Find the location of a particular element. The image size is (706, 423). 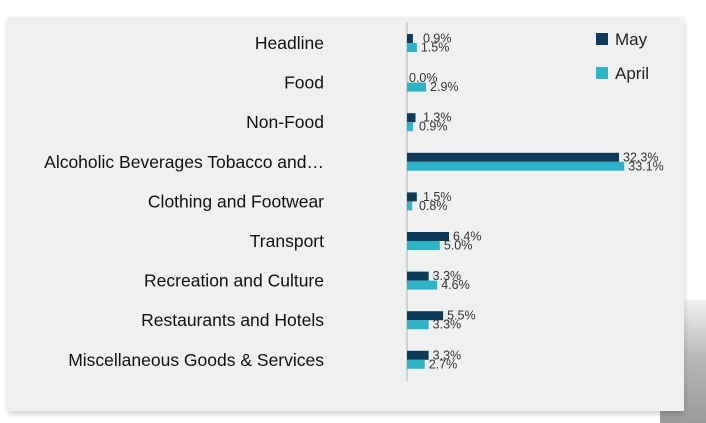

legend-swatch-may is located at coordinates (602, 39).